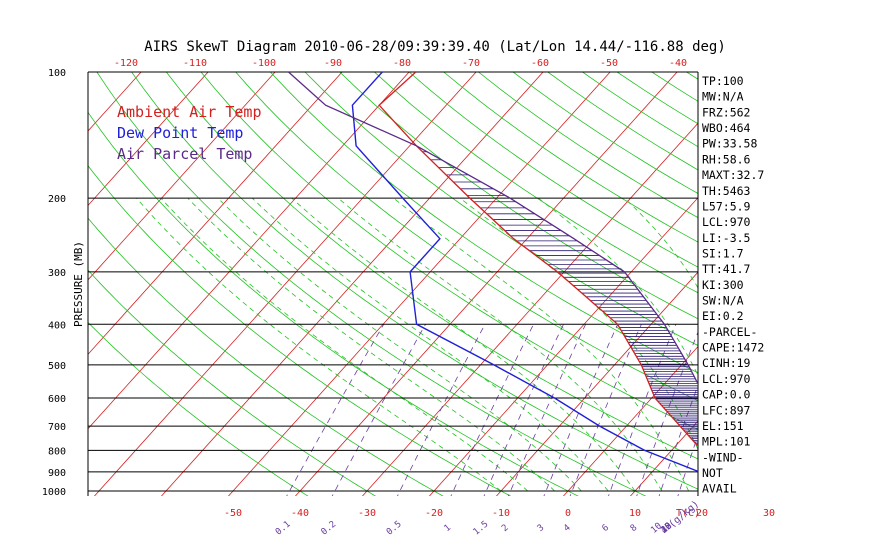 The height and width of the screenshot is (560, 870). What do you see at coordinates (505, 528) in the screenshot?
I see `mixing-ratio-label: 2` at bounding box center [505, 528].